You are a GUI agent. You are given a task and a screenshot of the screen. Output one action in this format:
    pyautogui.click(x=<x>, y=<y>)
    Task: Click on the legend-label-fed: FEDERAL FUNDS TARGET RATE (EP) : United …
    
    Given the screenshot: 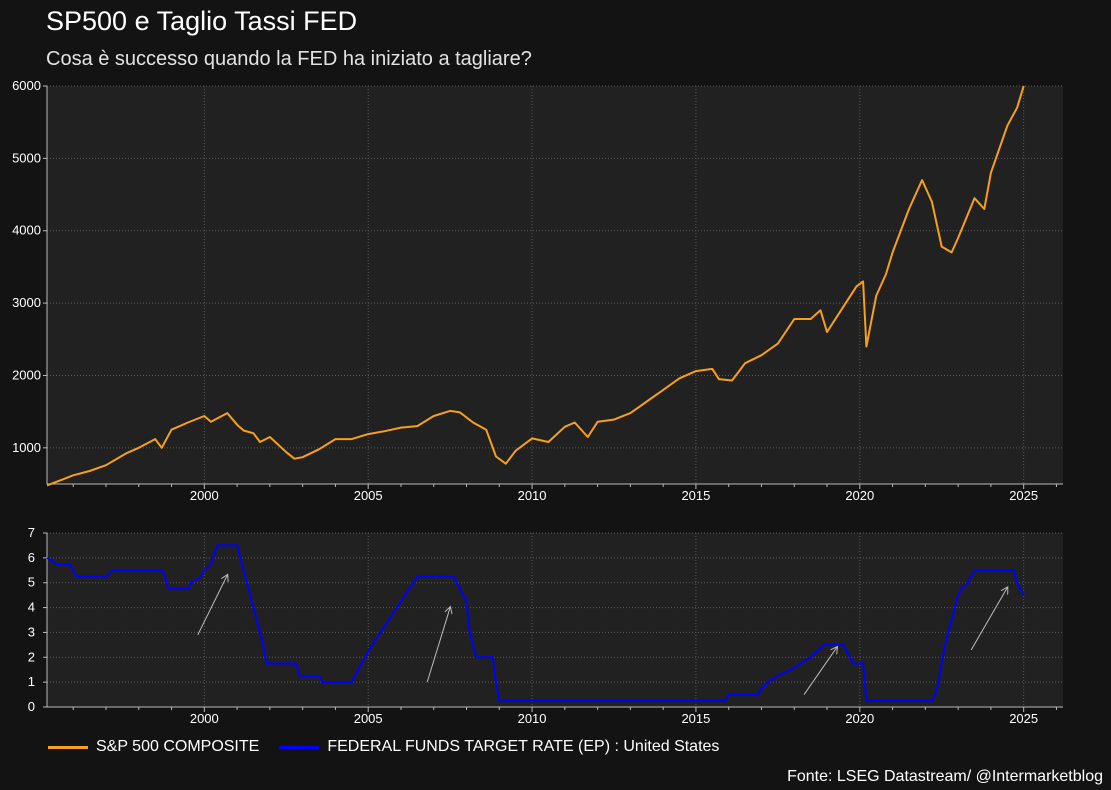 What is the action you would take?
    pyautogui.click(x=523, y=746)
    